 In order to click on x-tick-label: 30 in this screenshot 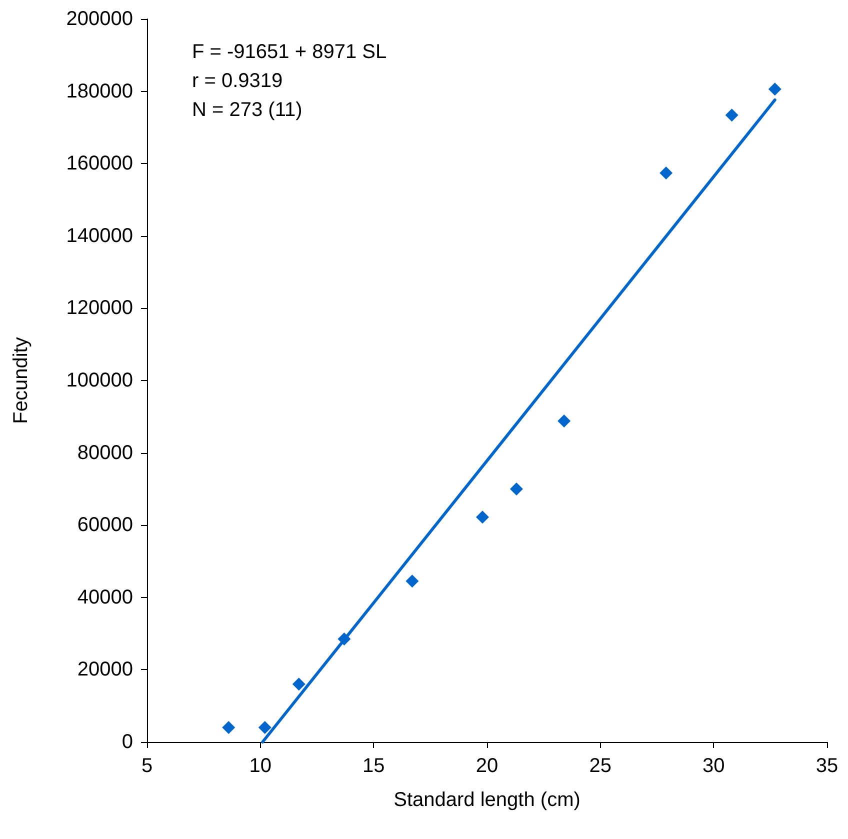, I will do `click(713, 766)`.